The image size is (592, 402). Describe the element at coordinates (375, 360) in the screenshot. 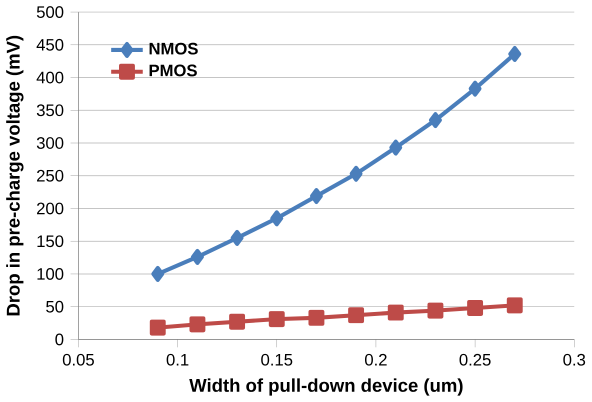

I see `x-tick-label: 0.2` at that location.